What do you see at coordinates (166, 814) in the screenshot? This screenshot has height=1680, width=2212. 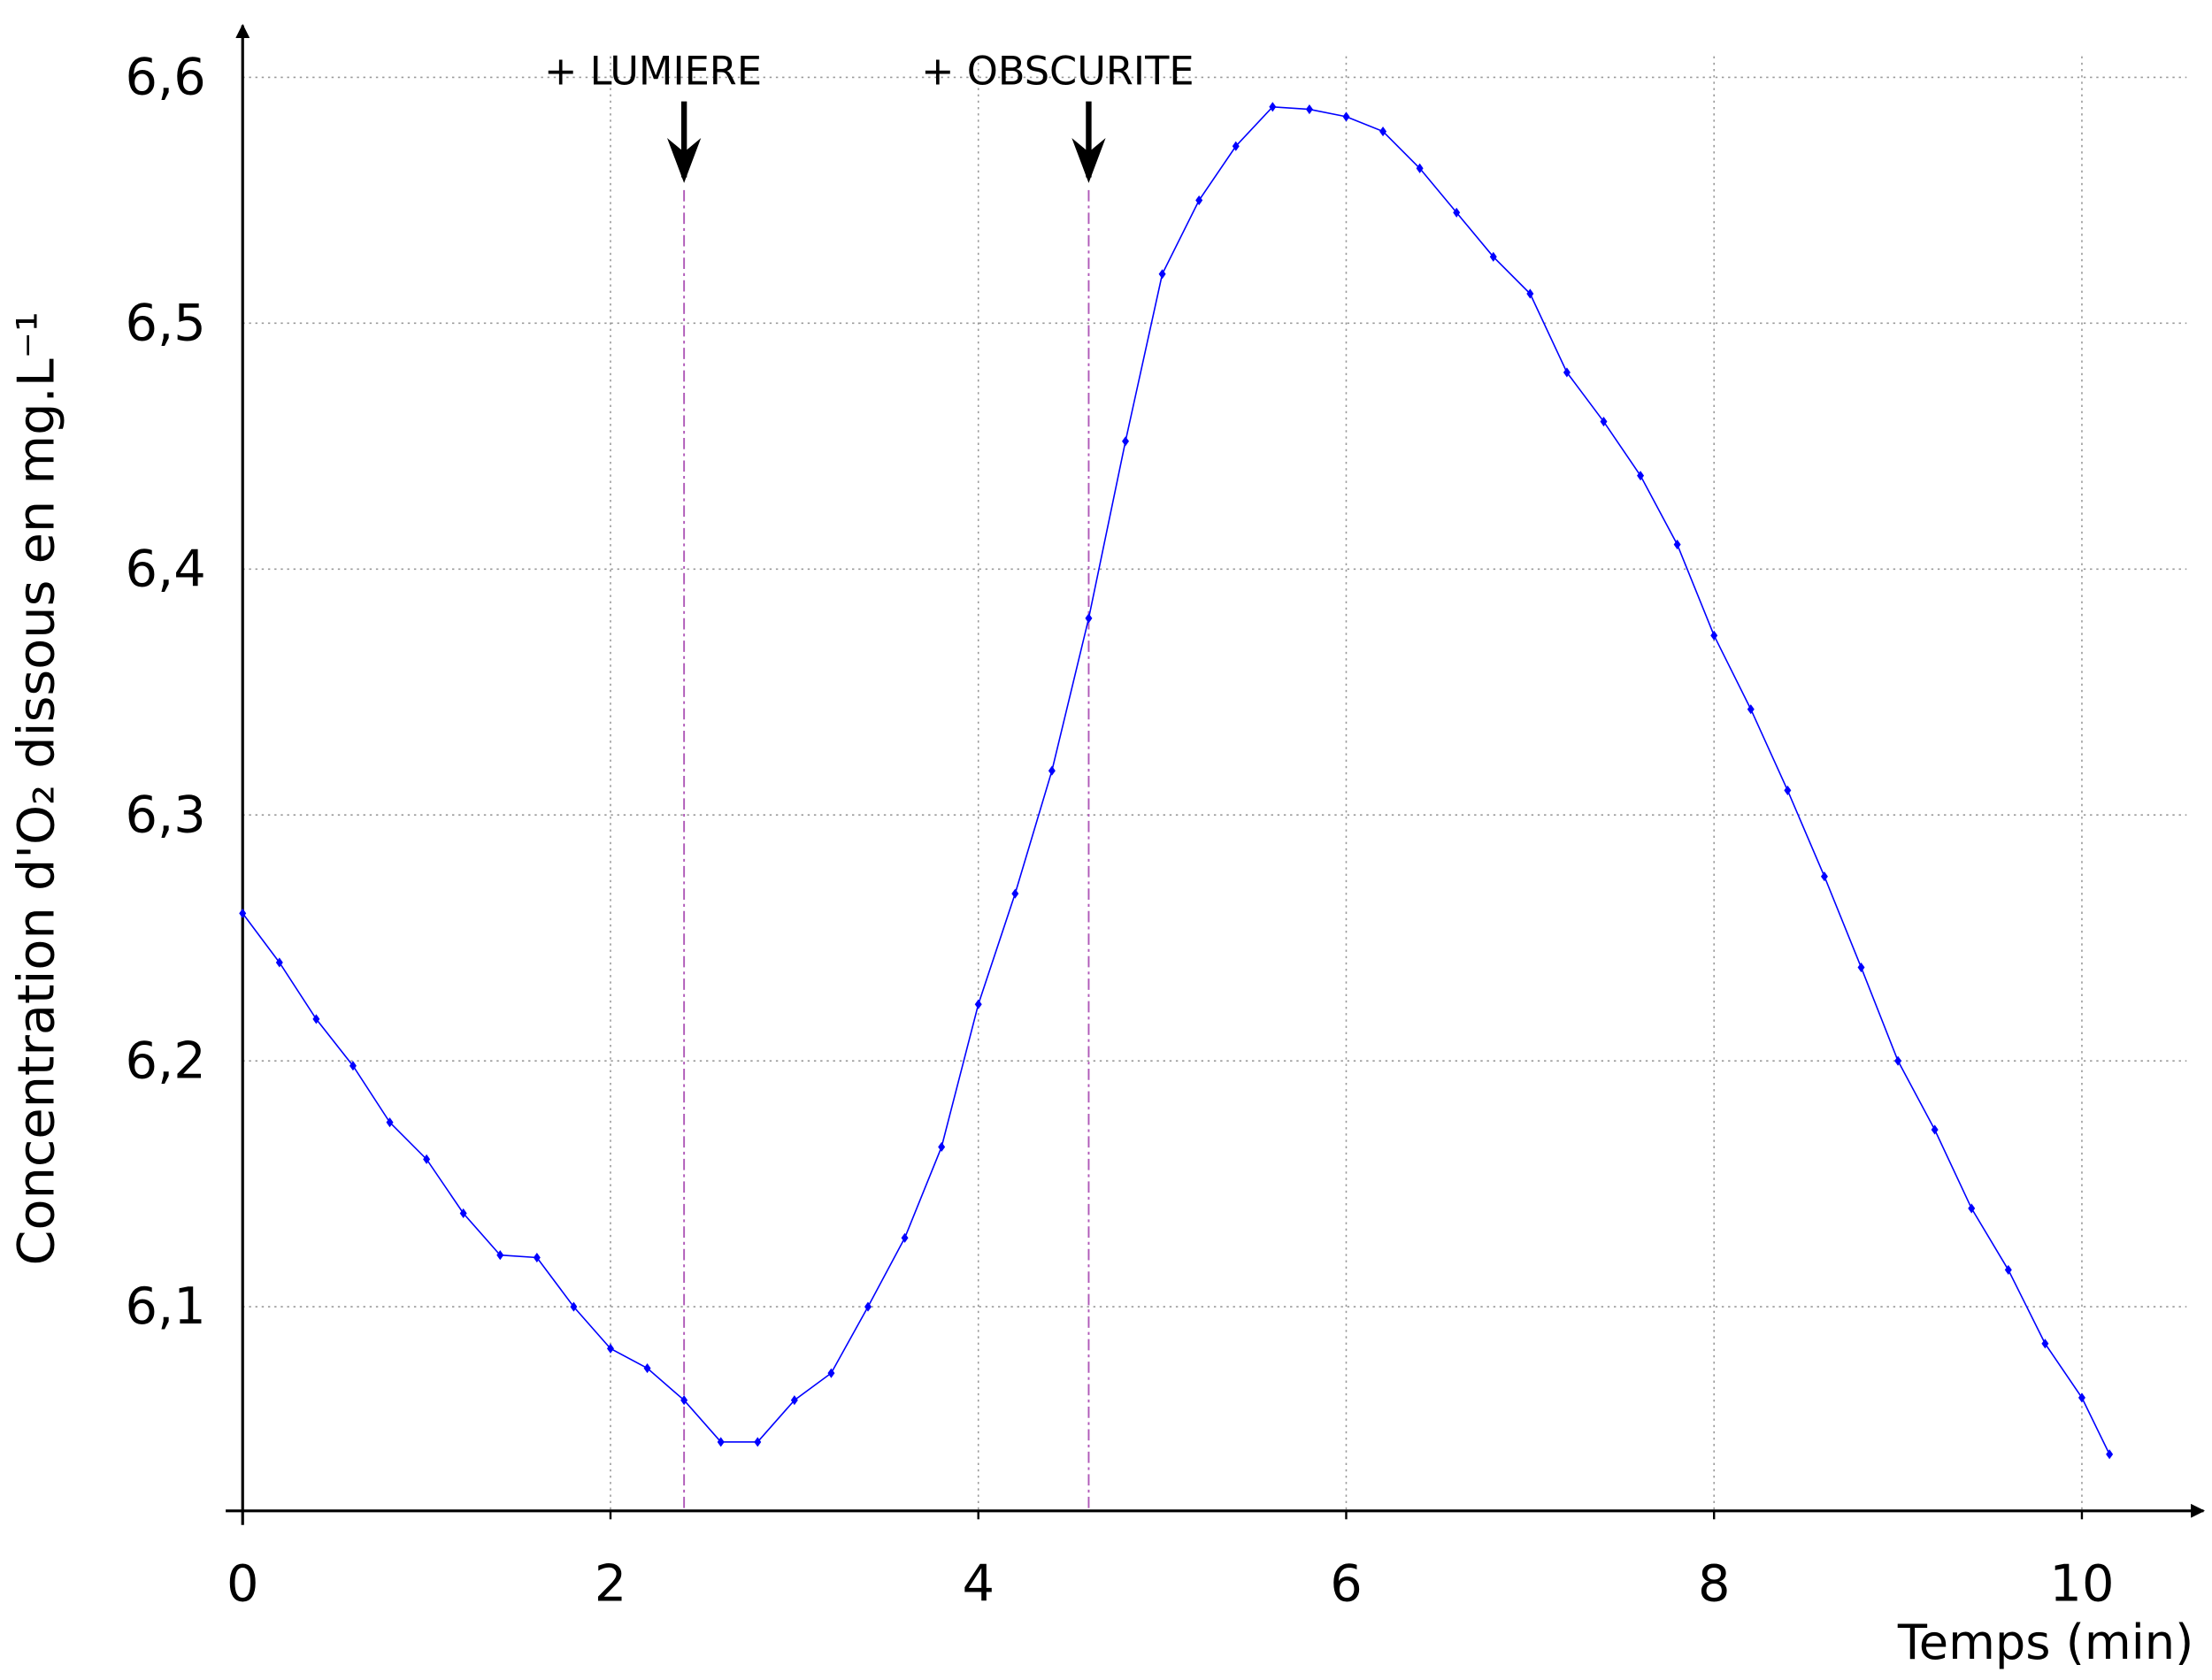 I see `y-tick-label: 6,3` at bounding box center [166, 814].